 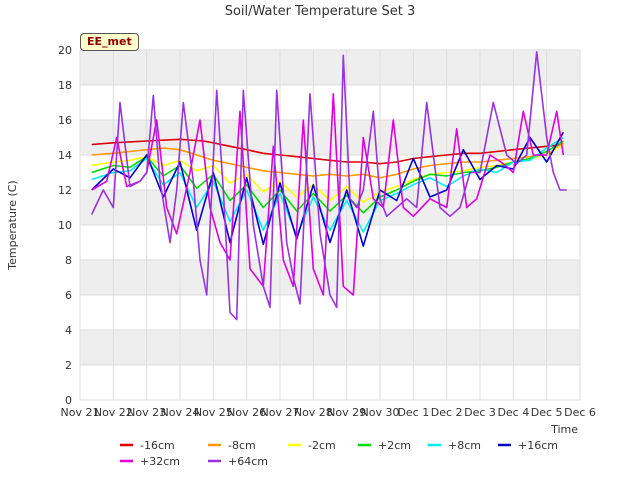 I want to click on x-tick-label: Nov 25, so click(x=213, y=412).